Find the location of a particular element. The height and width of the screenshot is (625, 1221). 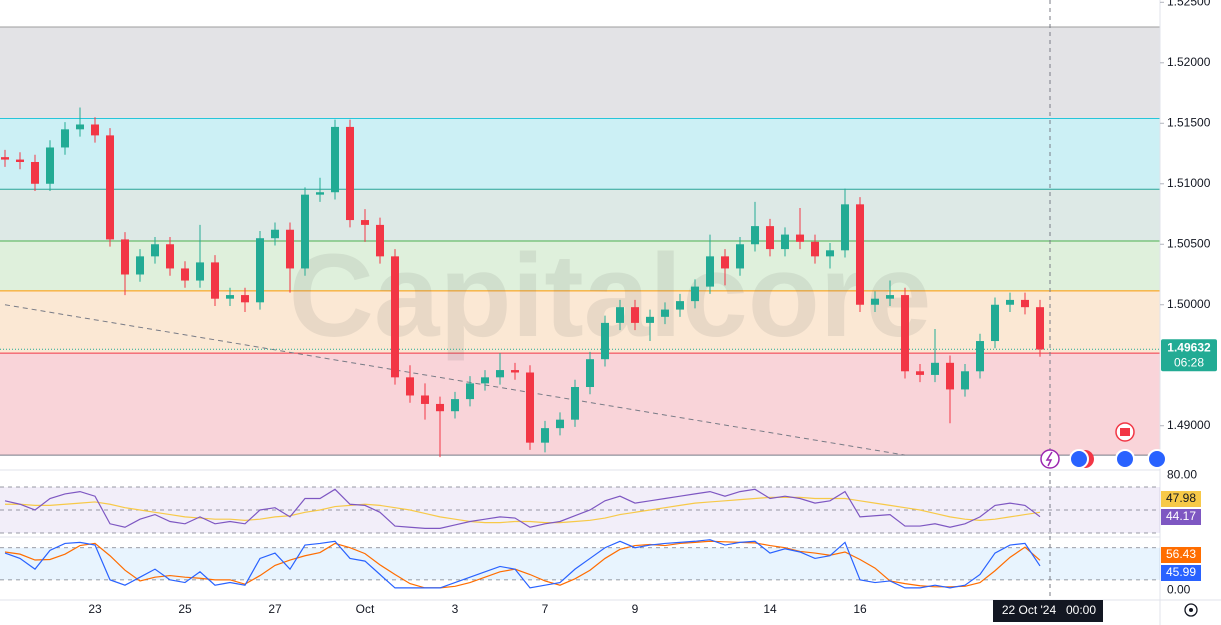

rsi-value-label: 44.17 is located at coordinates (1181, 516).